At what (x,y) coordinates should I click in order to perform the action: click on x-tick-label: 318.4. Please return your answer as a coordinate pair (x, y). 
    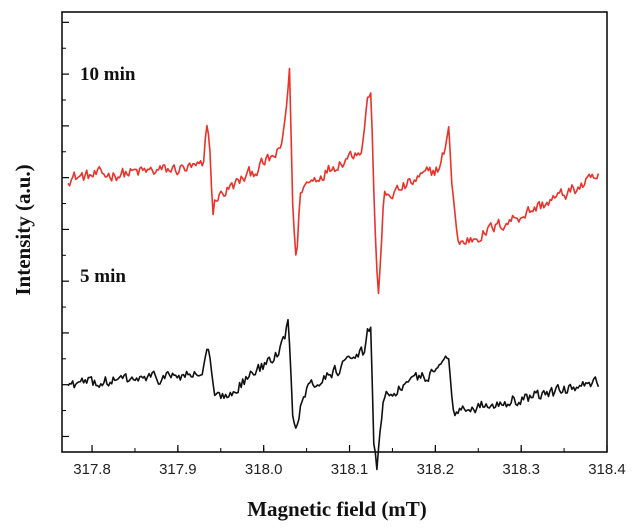
    Looking at the image, I should click on (607, 469).